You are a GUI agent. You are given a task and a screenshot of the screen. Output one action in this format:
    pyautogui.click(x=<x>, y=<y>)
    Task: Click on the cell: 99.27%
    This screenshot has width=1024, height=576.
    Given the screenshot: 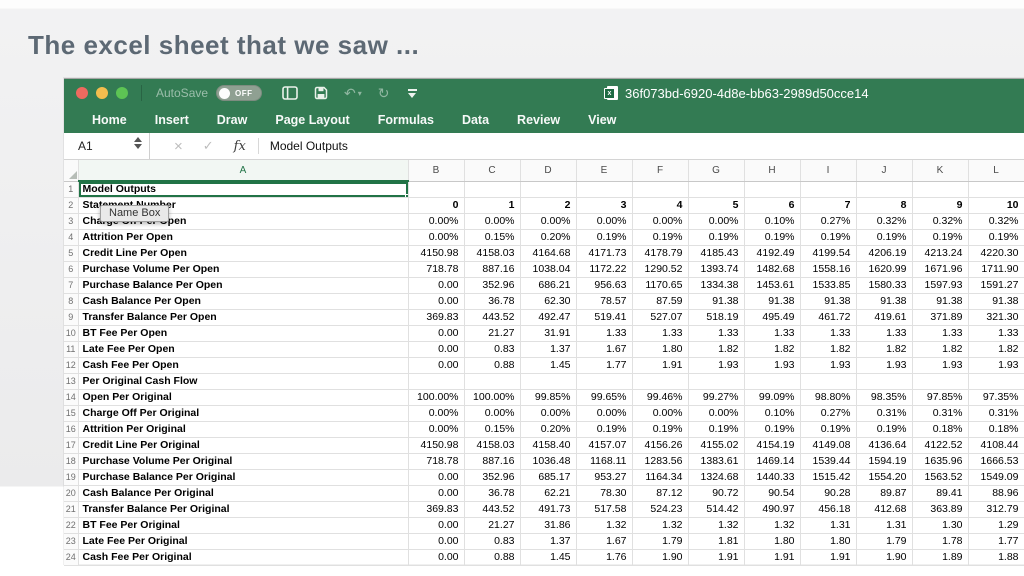 What is the action you would take?
    pyautogui.click(x=716, y=397)
    